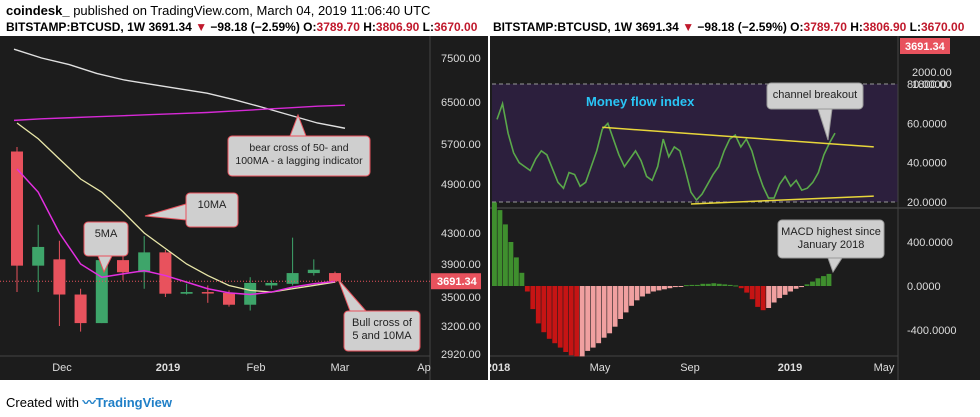 The height and width of the screenshot is (417, 980). I want to click on right-symbol: BITSTAMP:BTCUSD, 1W, so click(563, 27).